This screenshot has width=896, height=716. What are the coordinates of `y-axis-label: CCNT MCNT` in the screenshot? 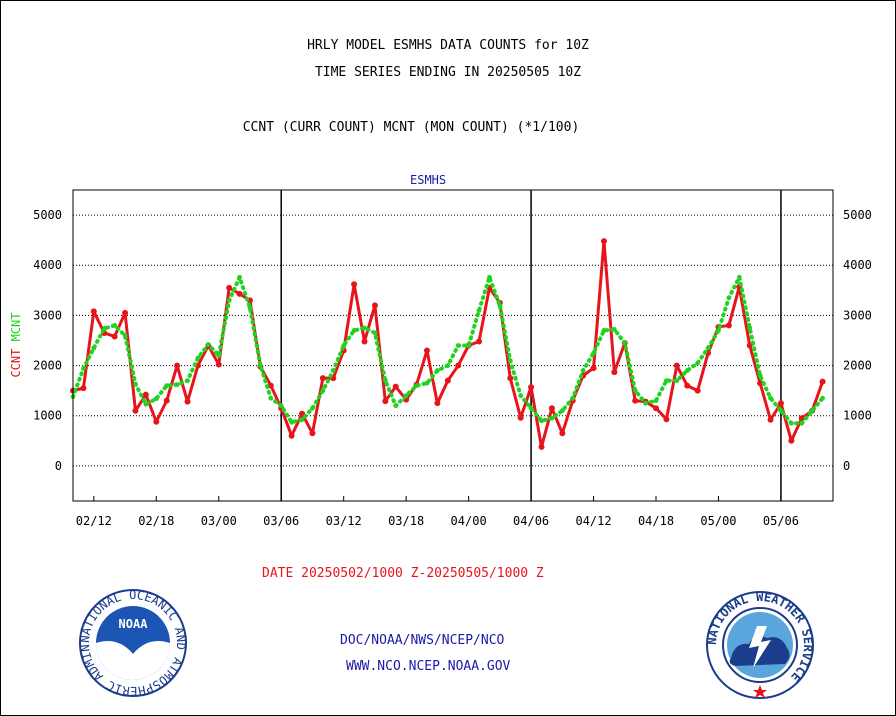 It's located at (16, 344).